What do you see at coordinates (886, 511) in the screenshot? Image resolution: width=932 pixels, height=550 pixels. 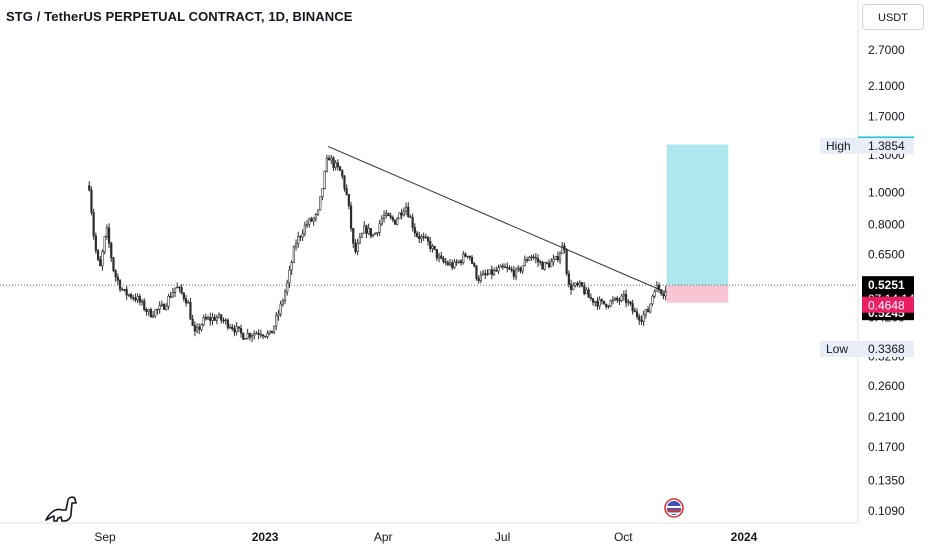 I see `y-tick-label: 0.1090` at bounding box center [886, 511].